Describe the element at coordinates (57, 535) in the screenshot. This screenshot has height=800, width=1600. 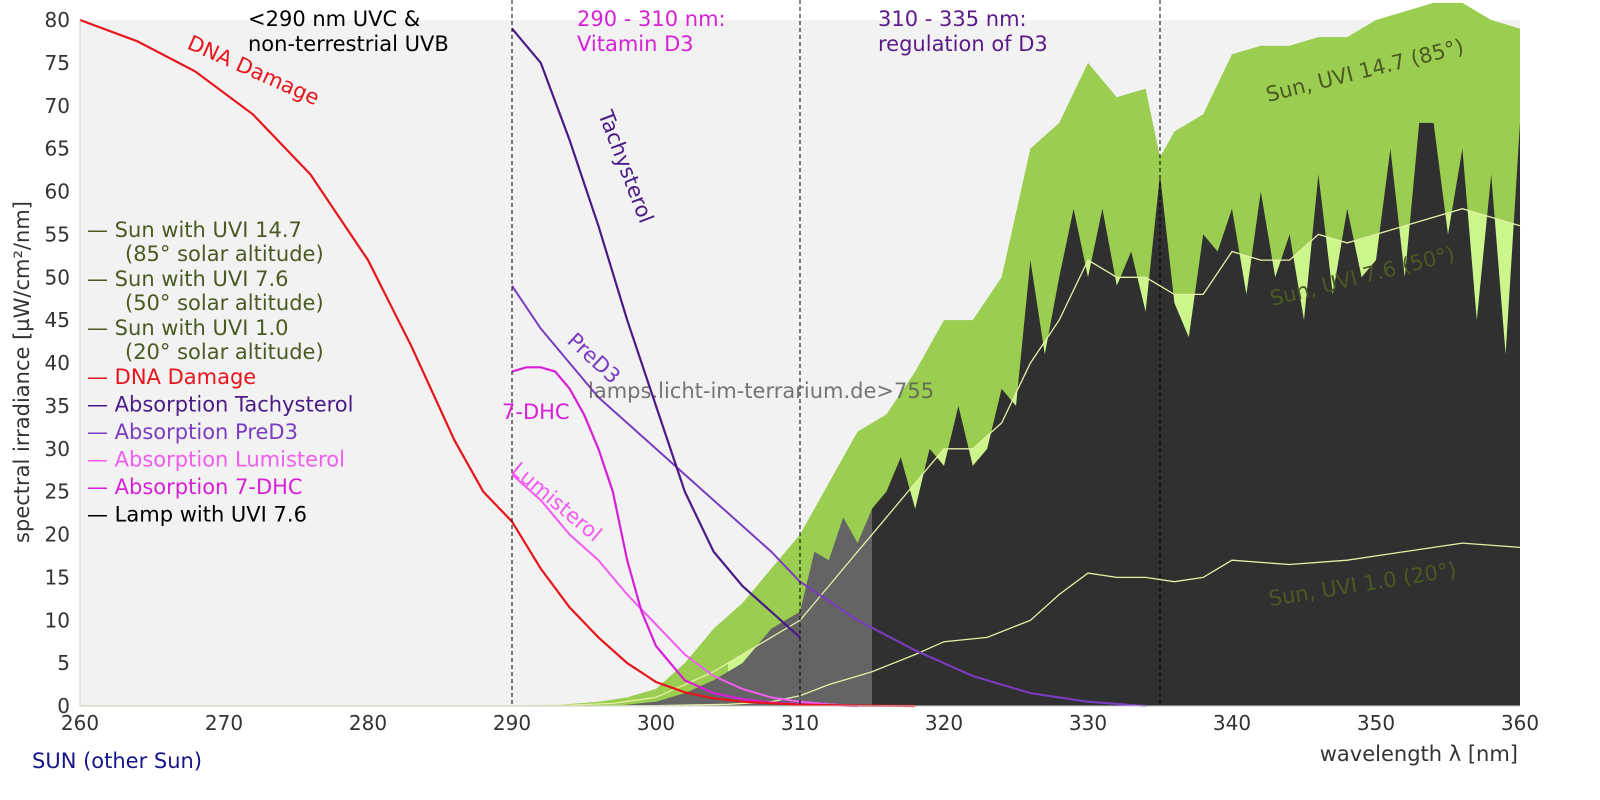
I see `y-tick-label: 20` at that location.